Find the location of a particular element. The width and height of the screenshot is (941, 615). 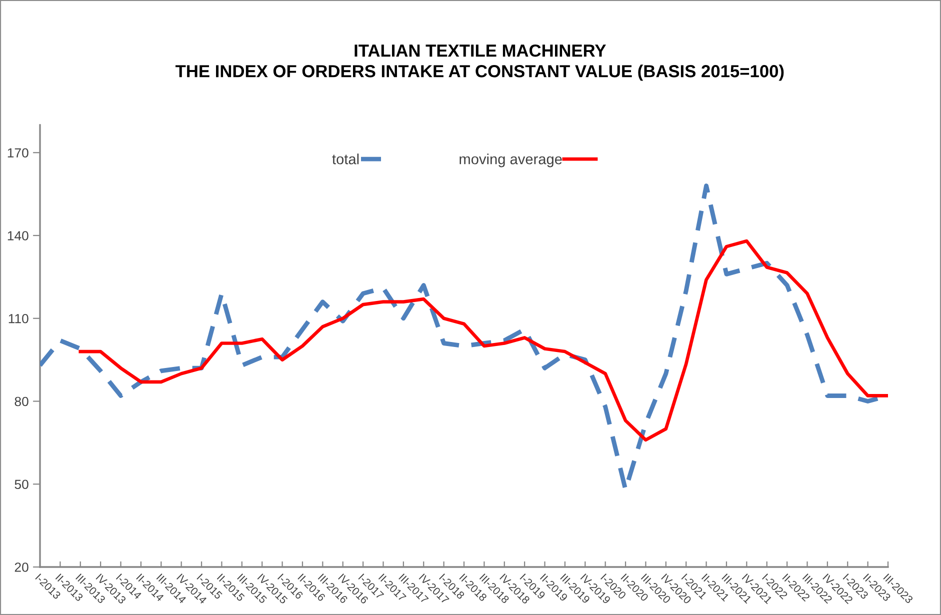

y-tick-label: 80 is located at coordinates (21, 401).